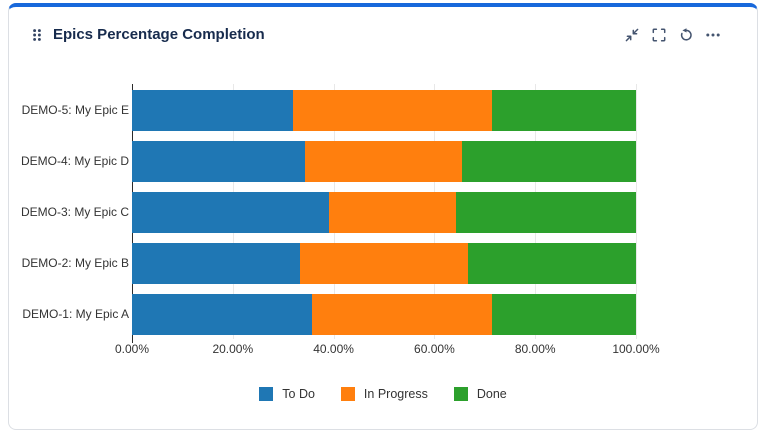  What do you see at coordinates (636, 211) in the screenshot?
I see `gridline` at bounding box center [636, 211].